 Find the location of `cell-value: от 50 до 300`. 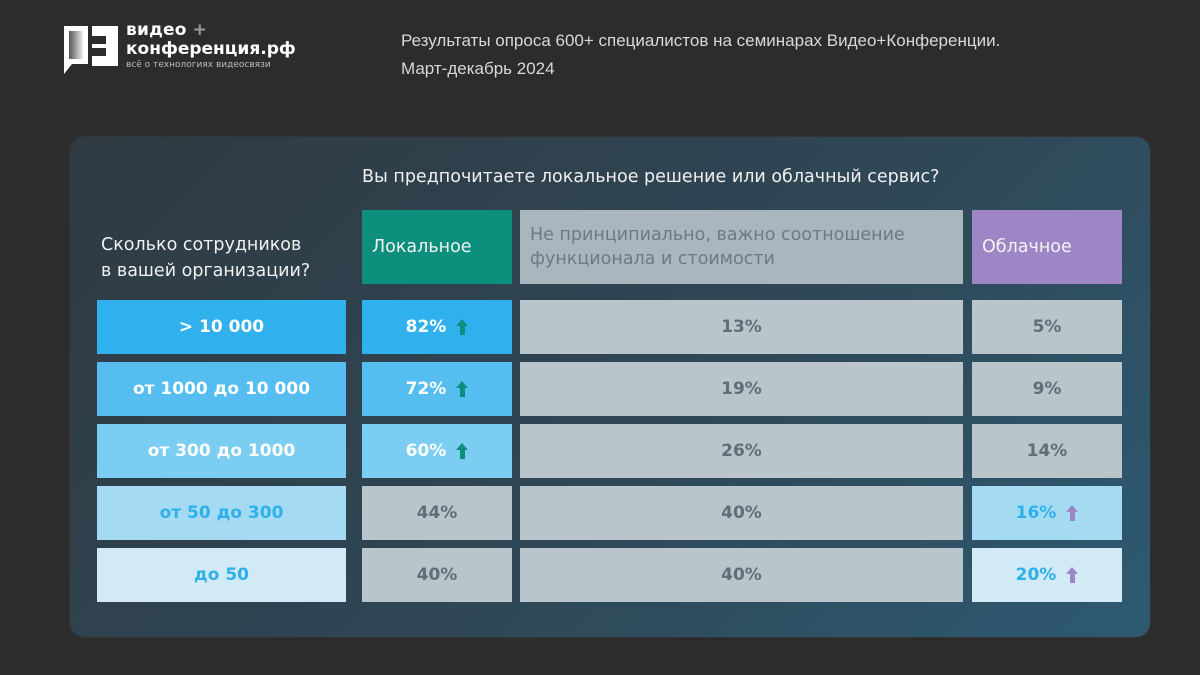

cell-value: от 50 до 300 is located at coordinates (221, 513).